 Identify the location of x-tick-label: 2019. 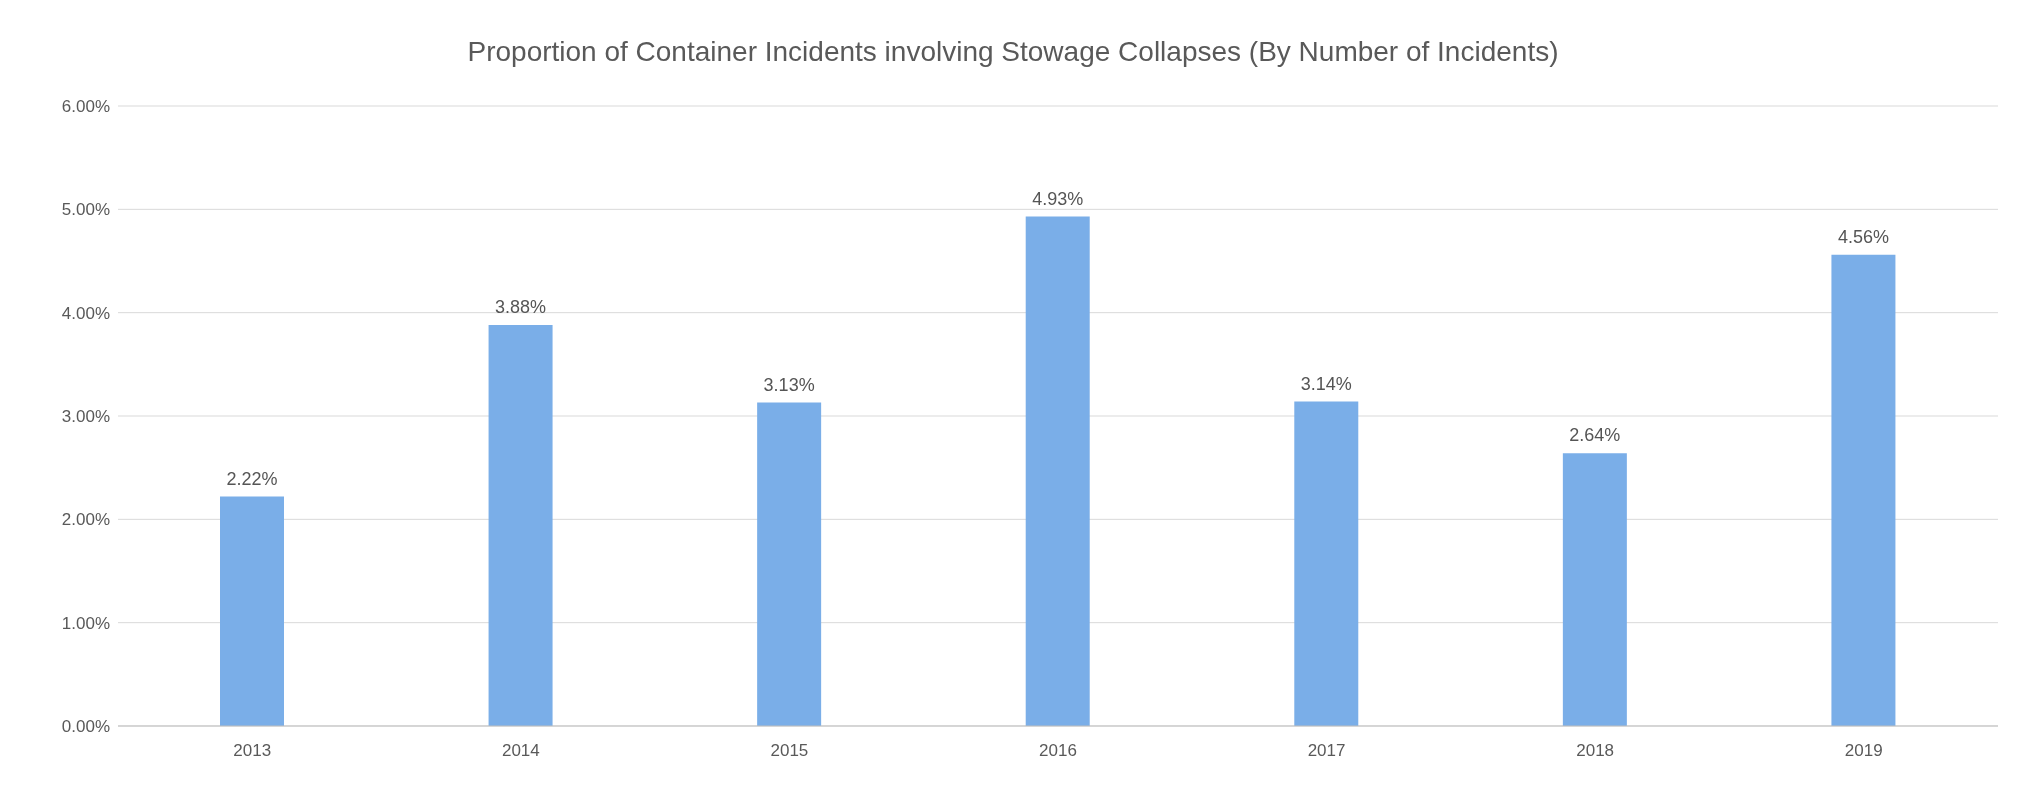
(1863, 751).